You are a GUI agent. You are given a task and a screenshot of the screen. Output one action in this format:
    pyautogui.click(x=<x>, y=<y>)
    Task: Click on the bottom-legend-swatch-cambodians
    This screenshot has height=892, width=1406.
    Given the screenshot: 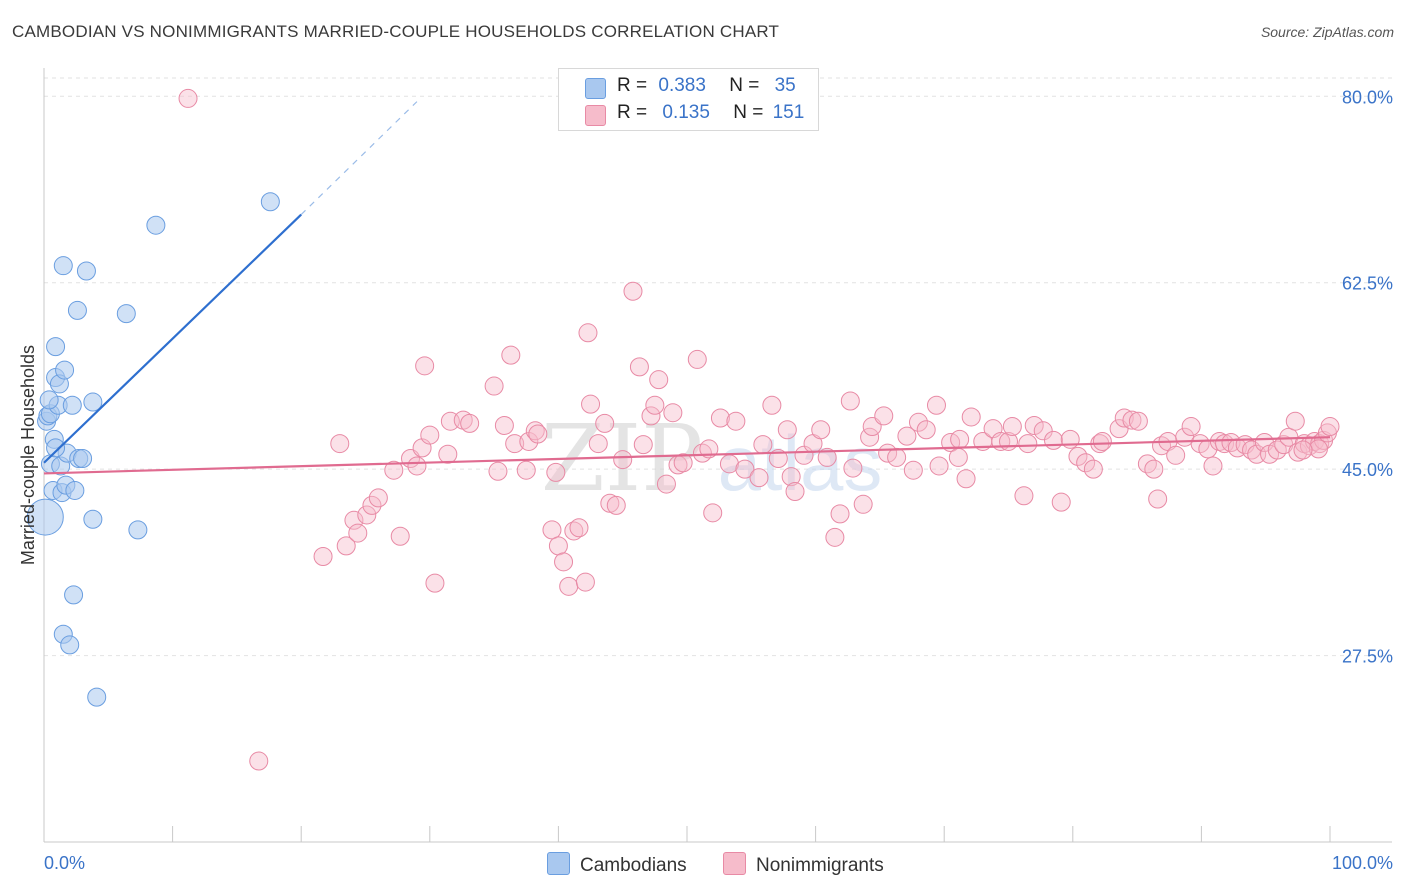 What is the action you would take?
    pyautogui.click(x=558, y=863)
    